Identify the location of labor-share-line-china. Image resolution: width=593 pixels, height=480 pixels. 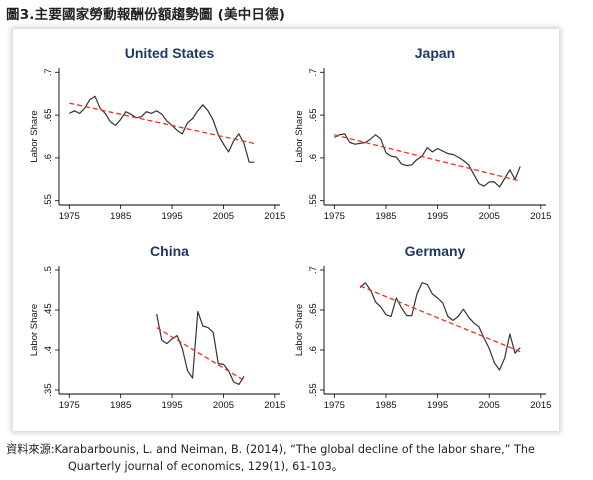
(200, 348).